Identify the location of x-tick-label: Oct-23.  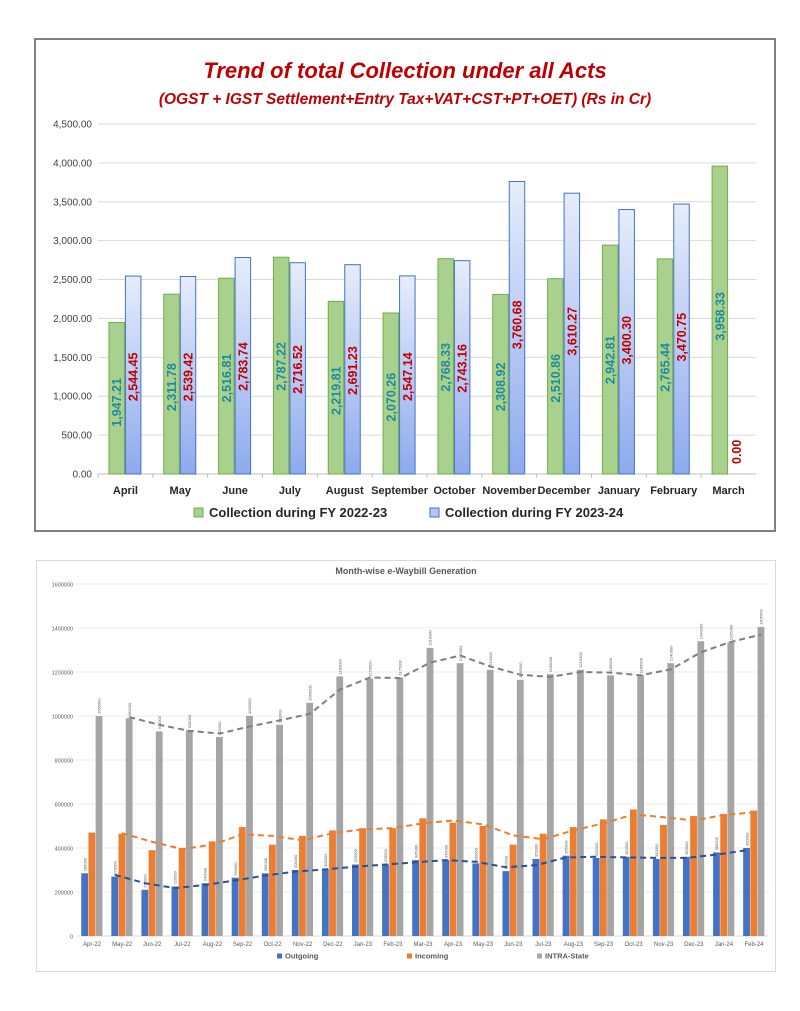
(634, 945).